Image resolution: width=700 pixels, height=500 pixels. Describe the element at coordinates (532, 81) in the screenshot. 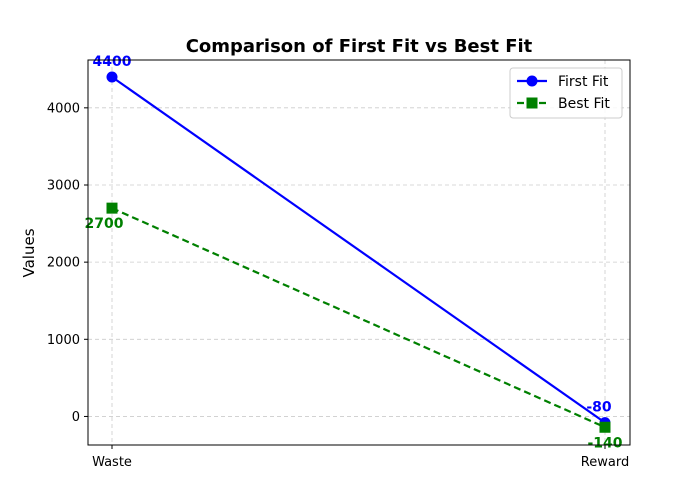

I see `first-fit-legend-marker` at that location.